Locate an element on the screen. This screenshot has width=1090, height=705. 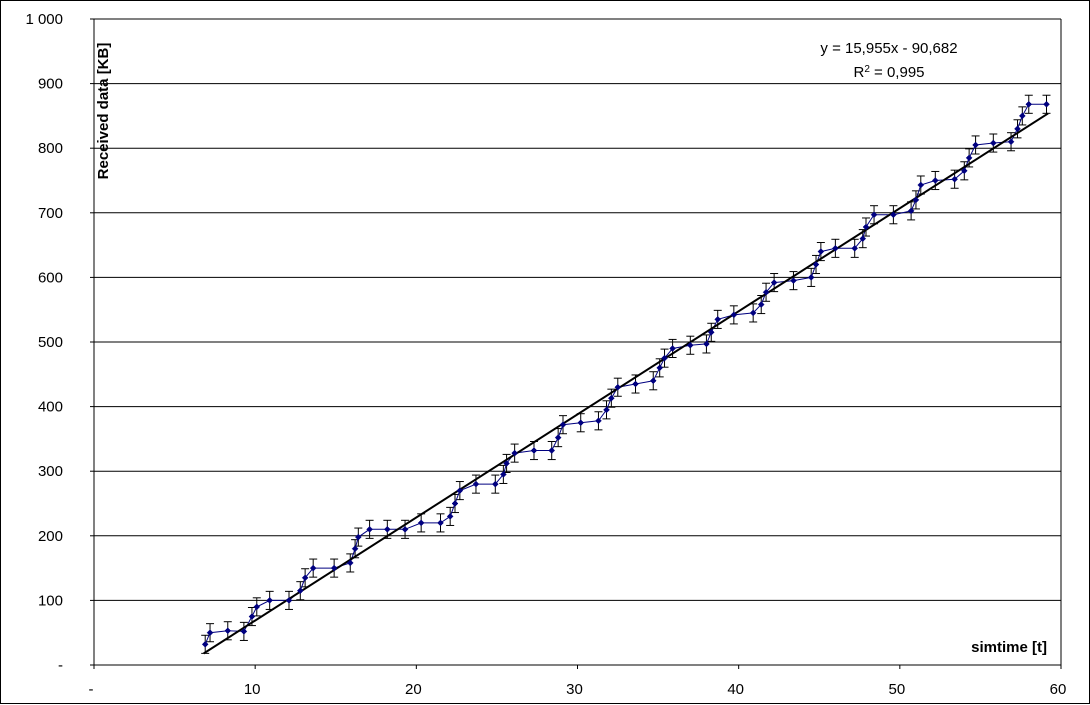
x-tick-label: 30 is located at coordinates (574, 689).